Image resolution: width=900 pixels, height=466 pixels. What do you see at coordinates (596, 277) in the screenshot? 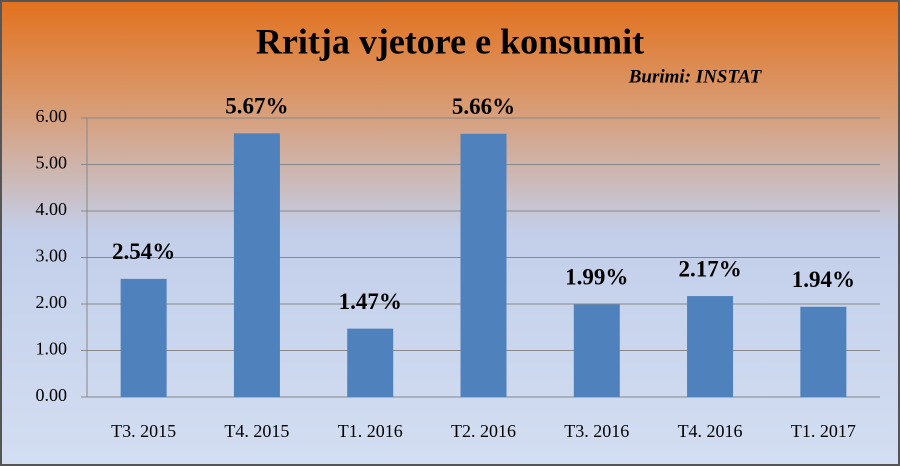
I see `value-label: 1.99%` at bounding box center [596, 277].